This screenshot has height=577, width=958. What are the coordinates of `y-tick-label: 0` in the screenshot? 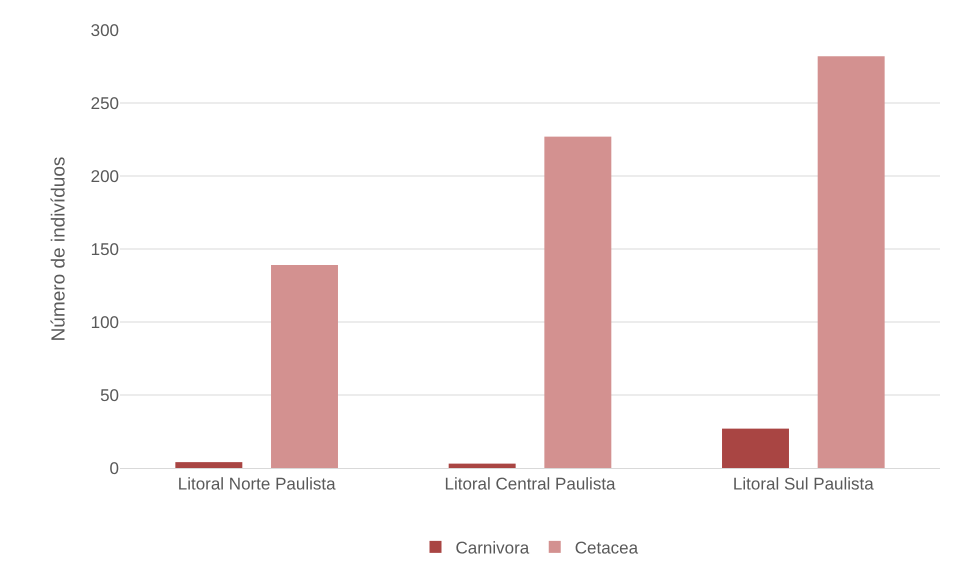 It's located at (114, 468).